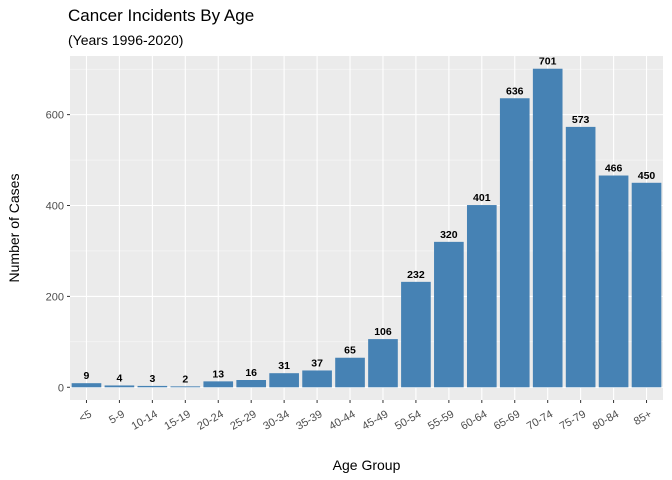 This screenshot has height=480, width=672. I want to click on y-tick-label: 600, so click(55, 116).